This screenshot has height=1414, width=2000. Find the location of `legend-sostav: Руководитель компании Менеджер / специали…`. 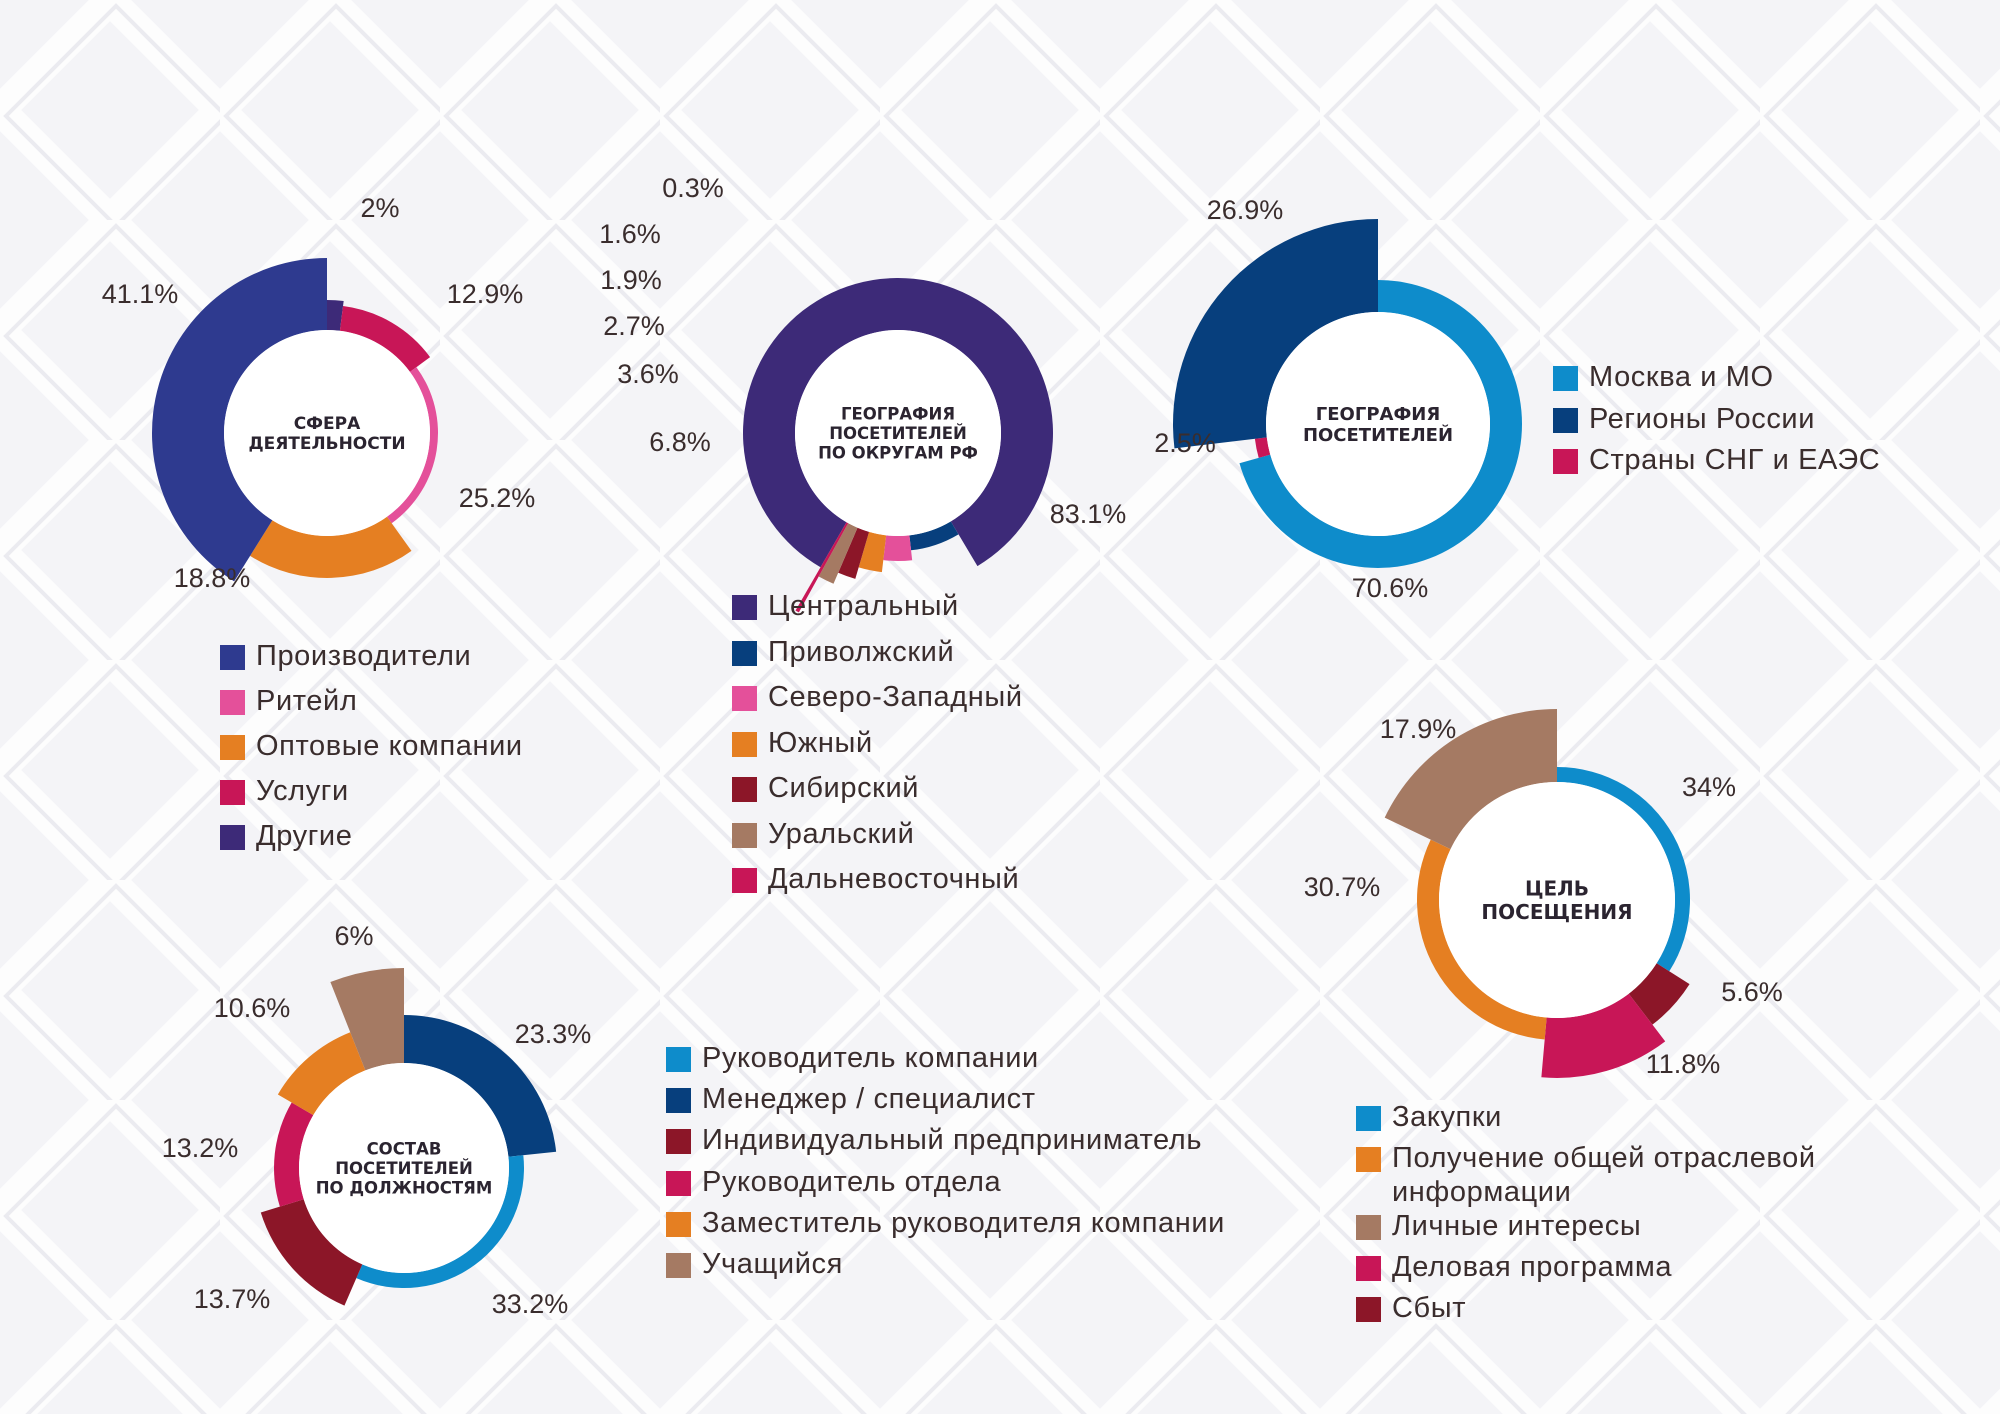

legend-sostav: Руководитель компании Менеджер / специали… is located at coordinates (945, 1164).